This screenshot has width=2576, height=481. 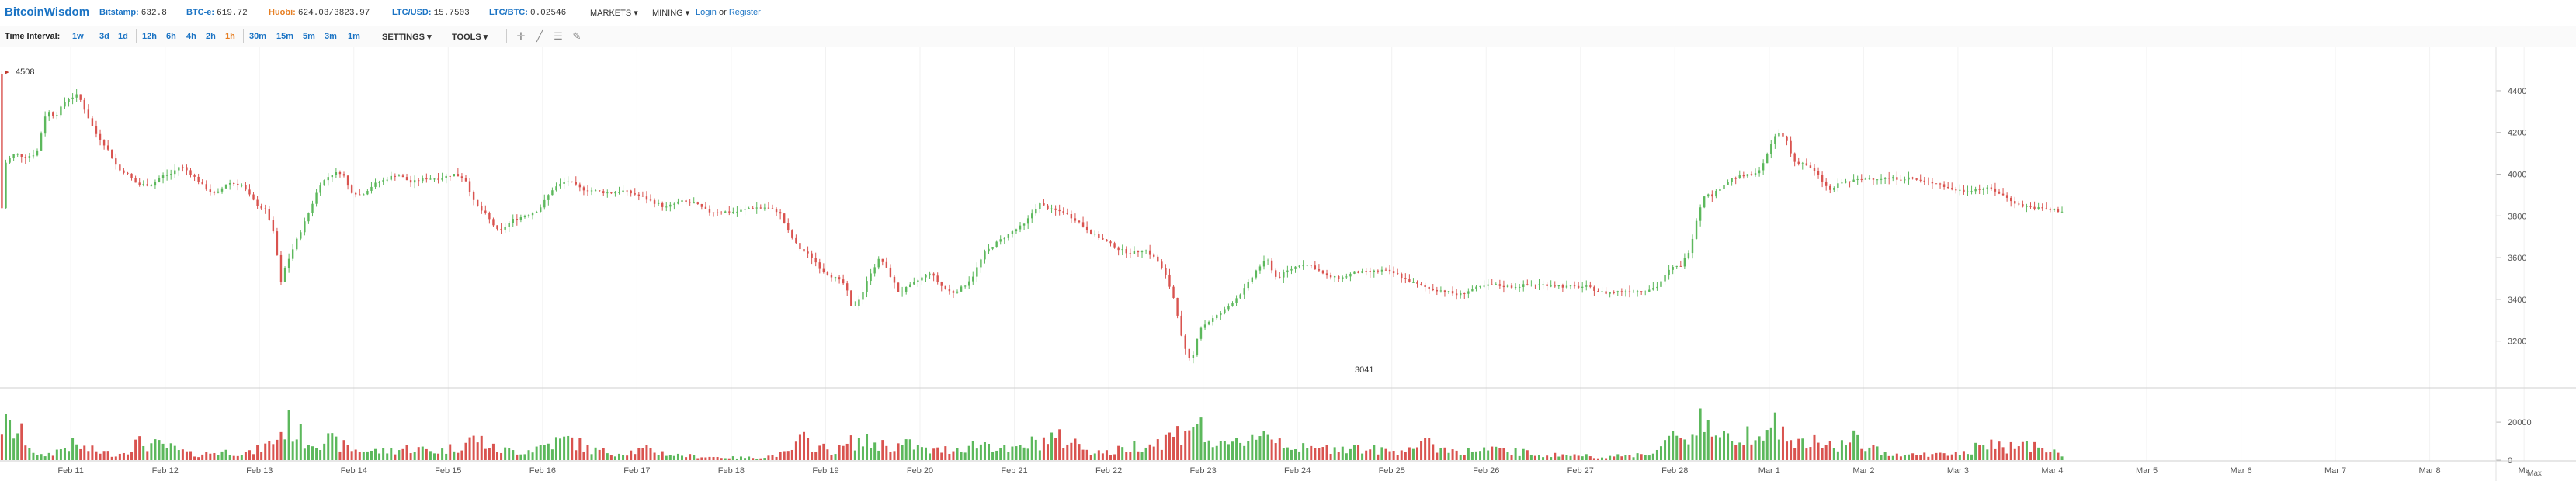 I want to click on interval-4h: 4h, so click(x=191, y=36).